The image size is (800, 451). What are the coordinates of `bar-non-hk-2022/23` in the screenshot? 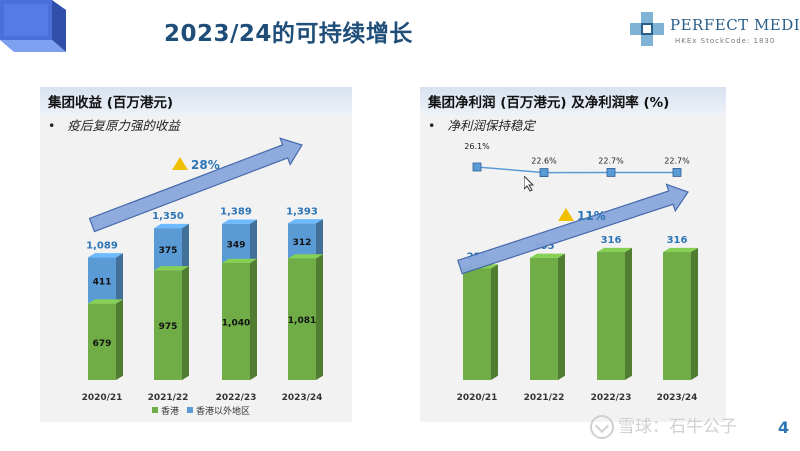 It's located at (236, 243).